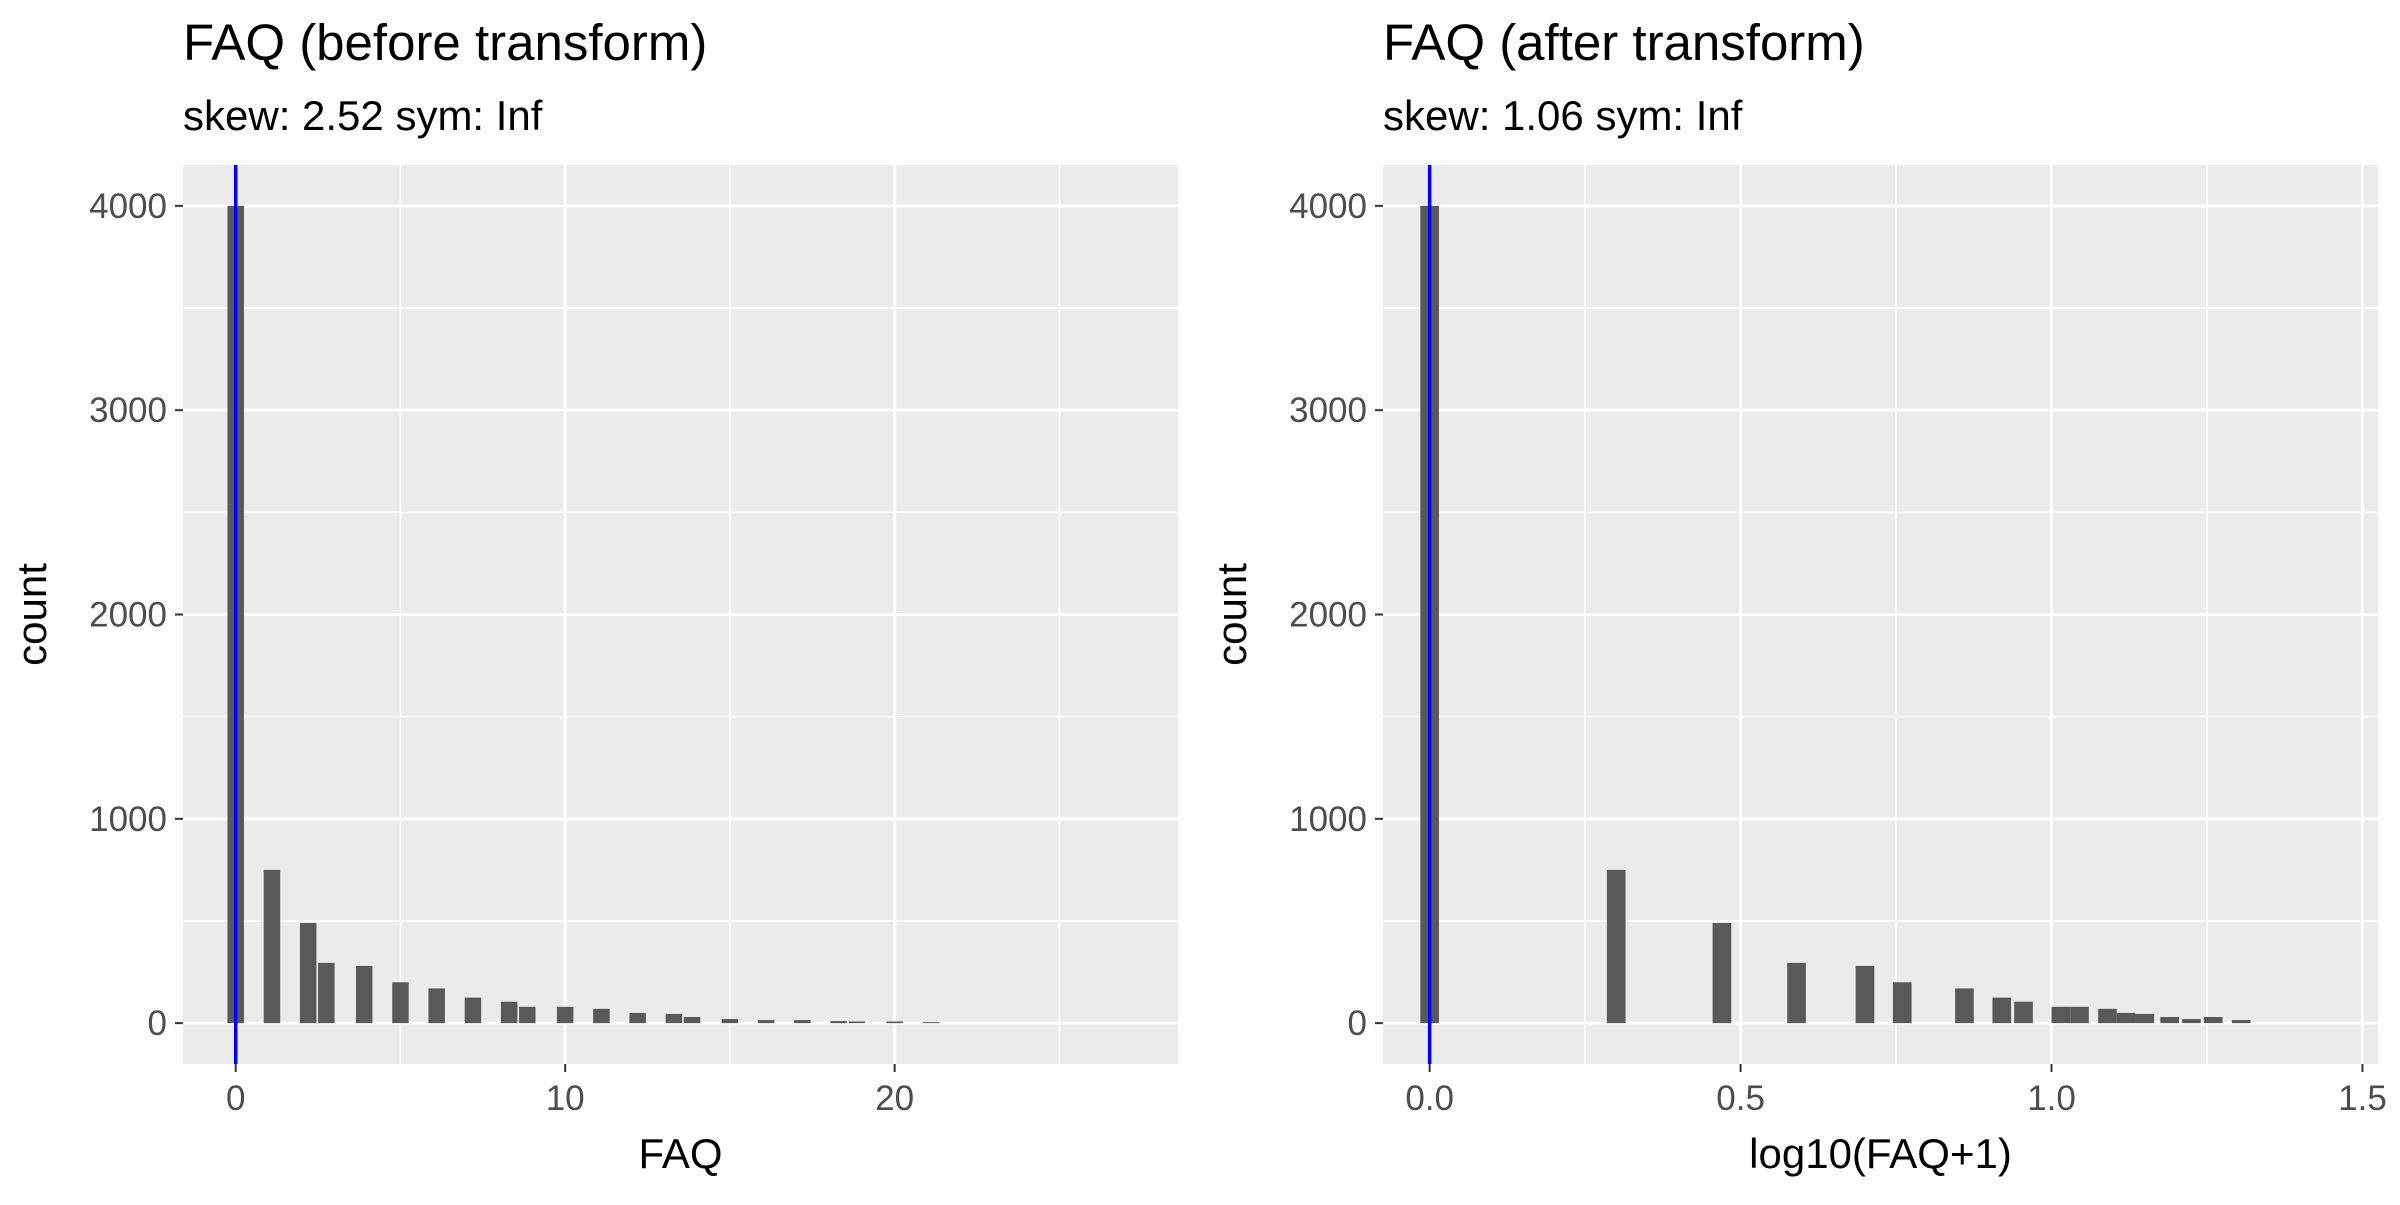 This screenshot has width=2400, height=1205. What do you see at coordinates (894, 1098) in the screenshot?
I see `x-tick-label: 20` at bounding box center [894, 1098].